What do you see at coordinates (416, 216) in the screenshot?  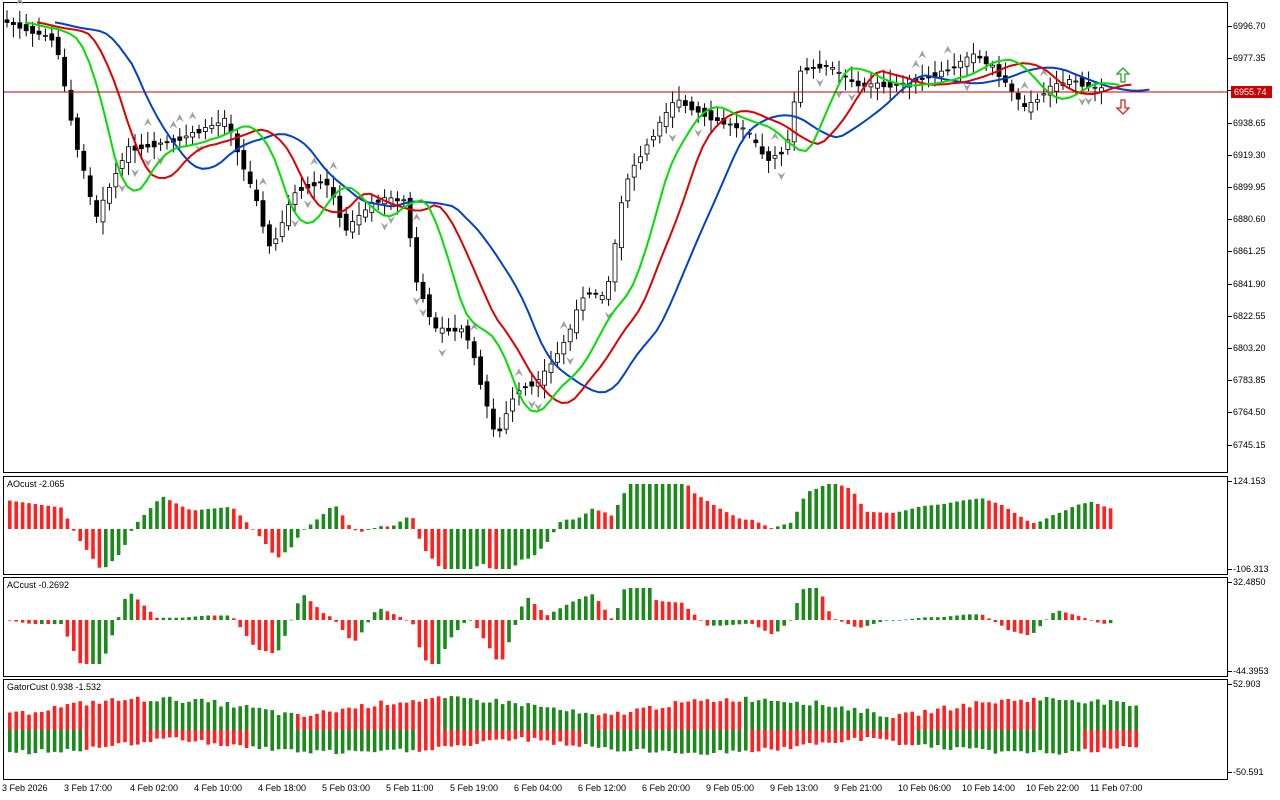 I see `fractal-up-icon` at bounding box center [416, 216].